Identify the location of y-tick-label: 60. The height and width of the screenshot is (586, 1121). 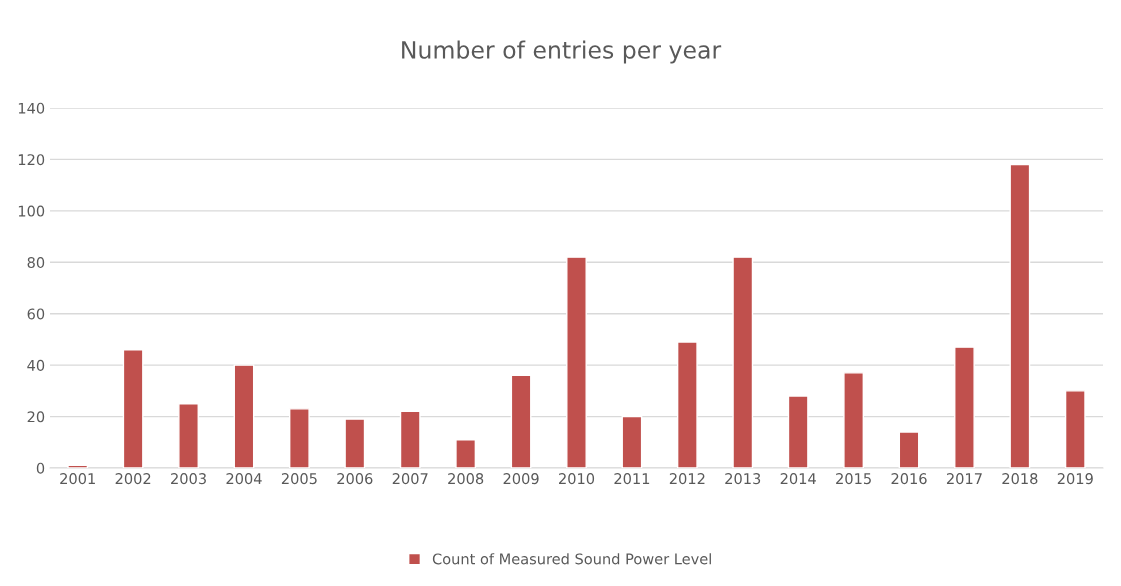
(36, 314).